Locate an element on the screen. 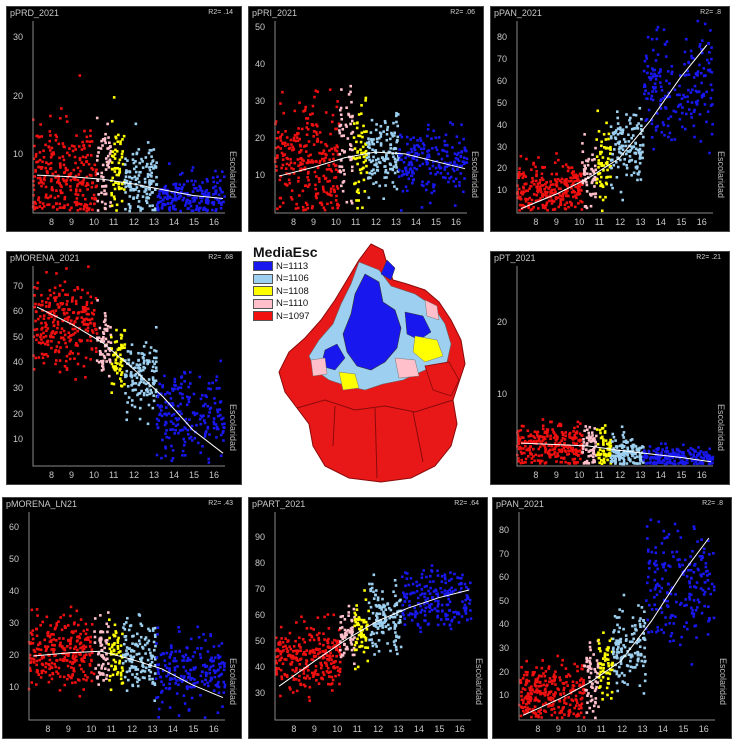 The width and height of the screenshot is (736, 743). r2-label: R2= .21 is located at coordinates (708, 257).